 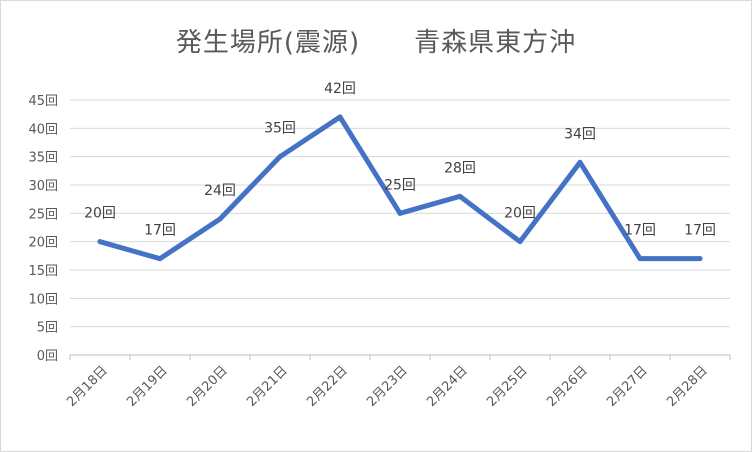 I want to click on data-label: 28回, so click(x=460, y=168).